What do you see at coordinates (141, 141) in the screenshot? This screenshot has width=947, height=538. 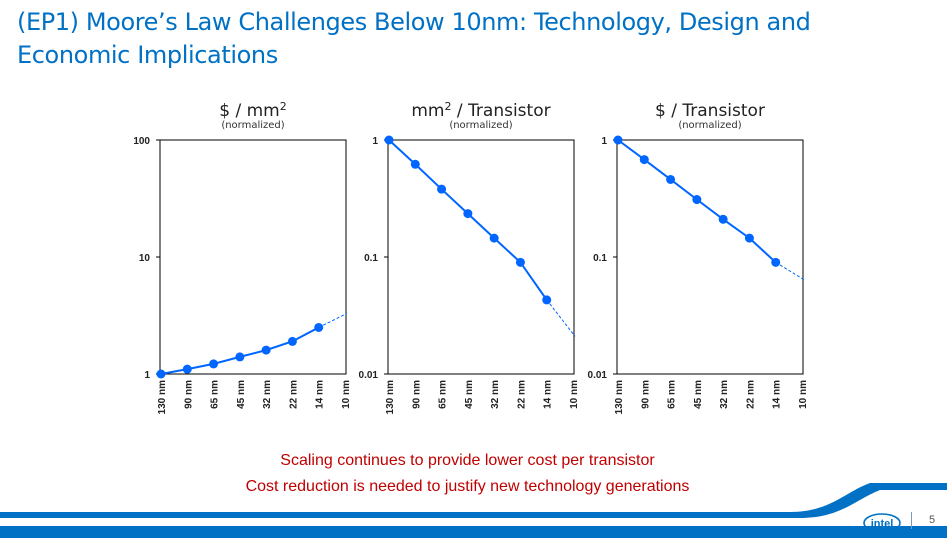 I see `y-tick-label: 100` at bounding box center [141, 141].